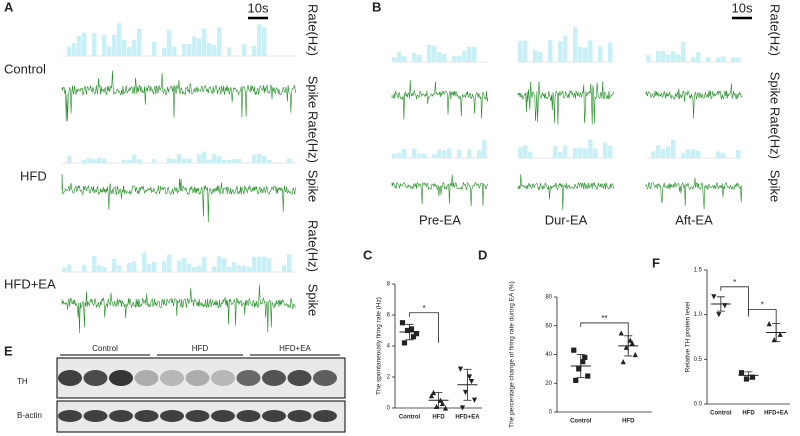 The width and height of the screenshot is (800, 436). Describe the element at coordinates (698, 315) in the screenshot. I see `y-tick-label: 1.0` at that location.